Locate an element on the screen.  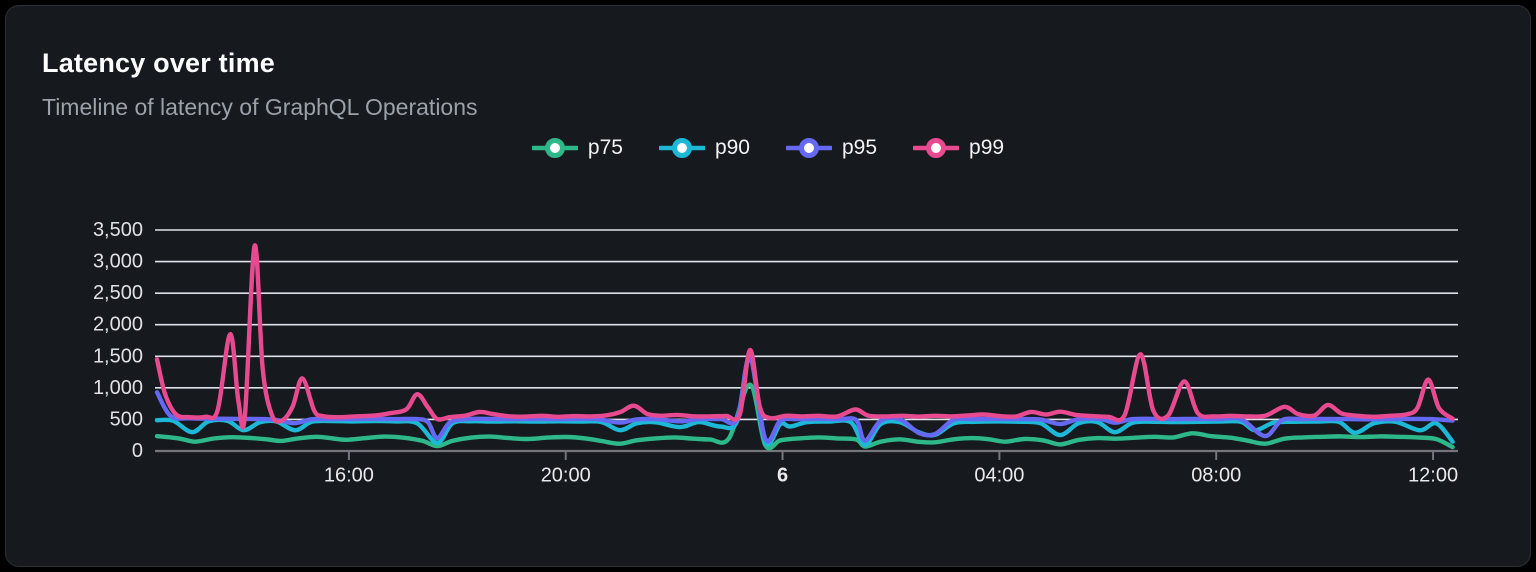
chart-legend: p75 p90 p95 p99 is located at coordinates (768, 148).